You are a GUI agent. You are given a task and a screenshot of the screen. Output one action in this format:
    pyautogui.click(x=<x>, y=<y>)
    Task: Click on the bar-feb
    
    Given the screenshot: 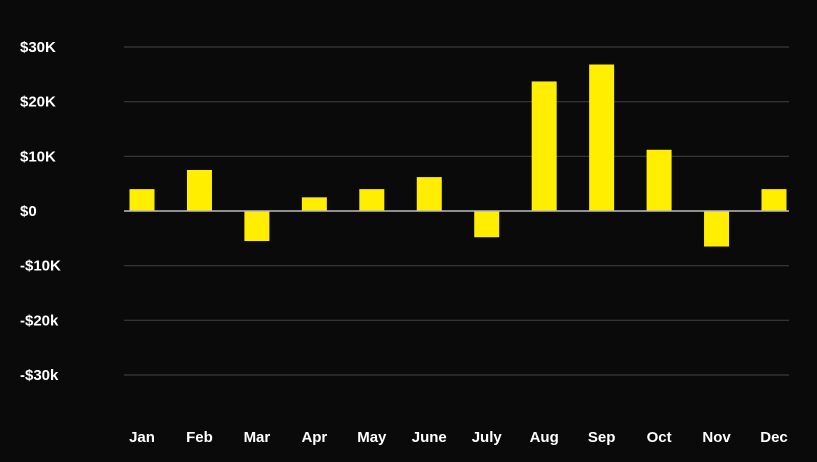 What is the action you would take?
    pyautogui.click(x=199, y=190)
    